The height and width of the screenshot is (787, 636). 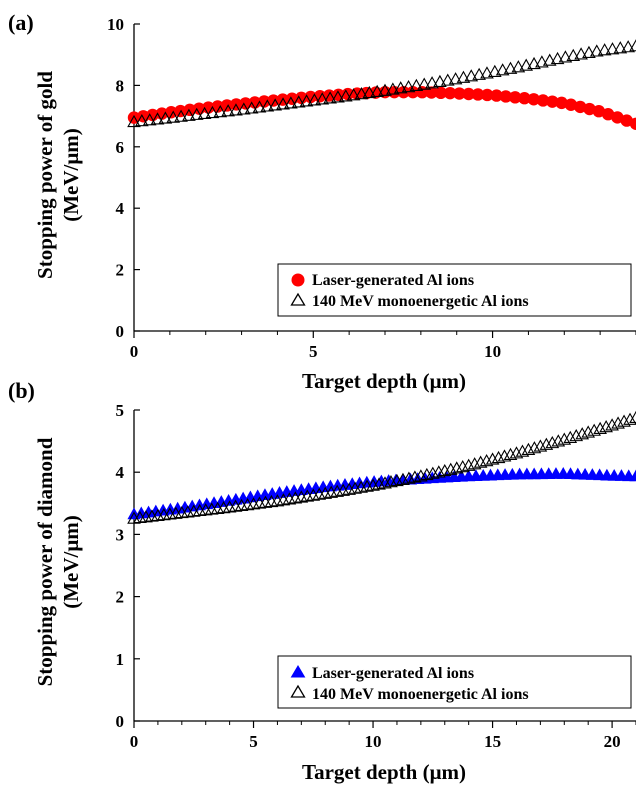 I want to click on panel-label: (b), so click(x=21, y=390).